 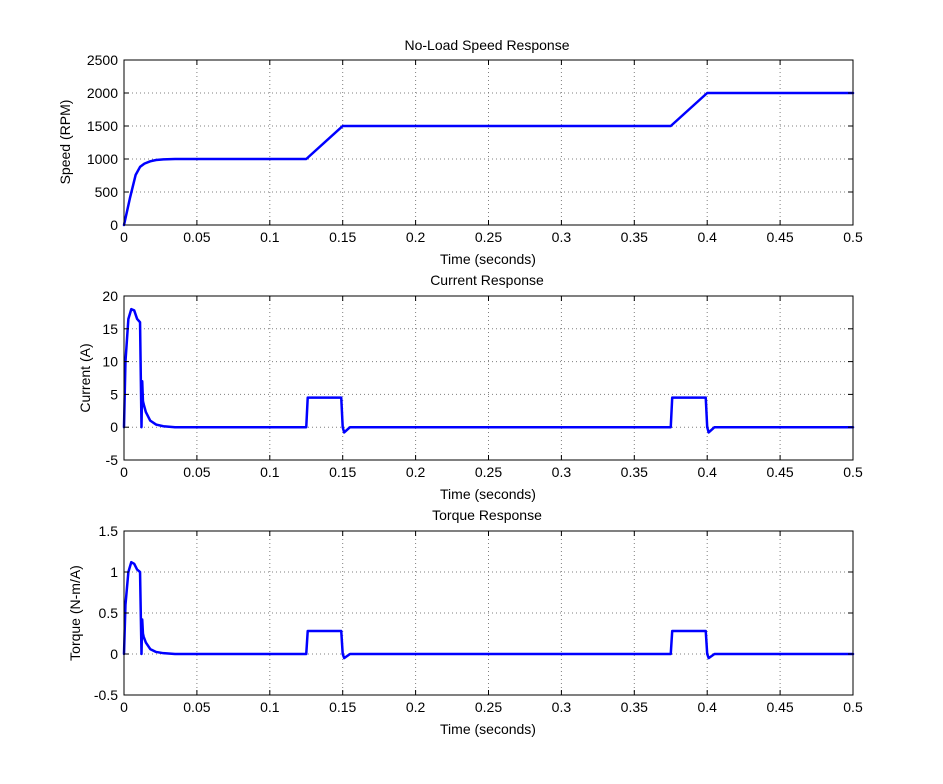 I want to click on torque-chart-y-tick-labels: -0.5 0 0.5 1 1.5, so click(x=106, y=613).